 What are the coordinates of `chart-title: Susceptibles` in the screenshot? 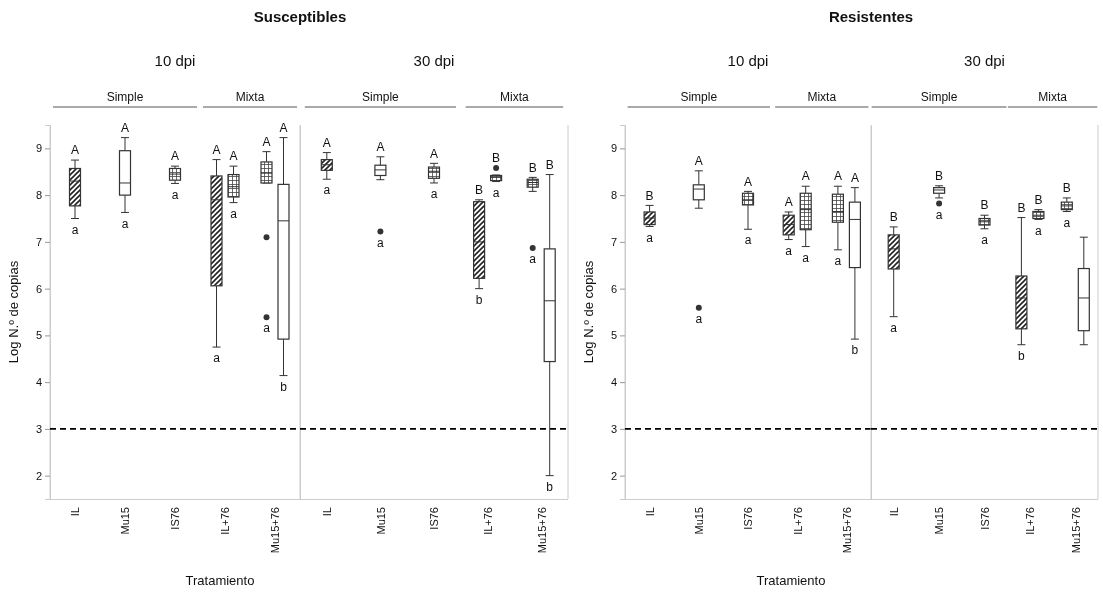 It's located at (300, 16).